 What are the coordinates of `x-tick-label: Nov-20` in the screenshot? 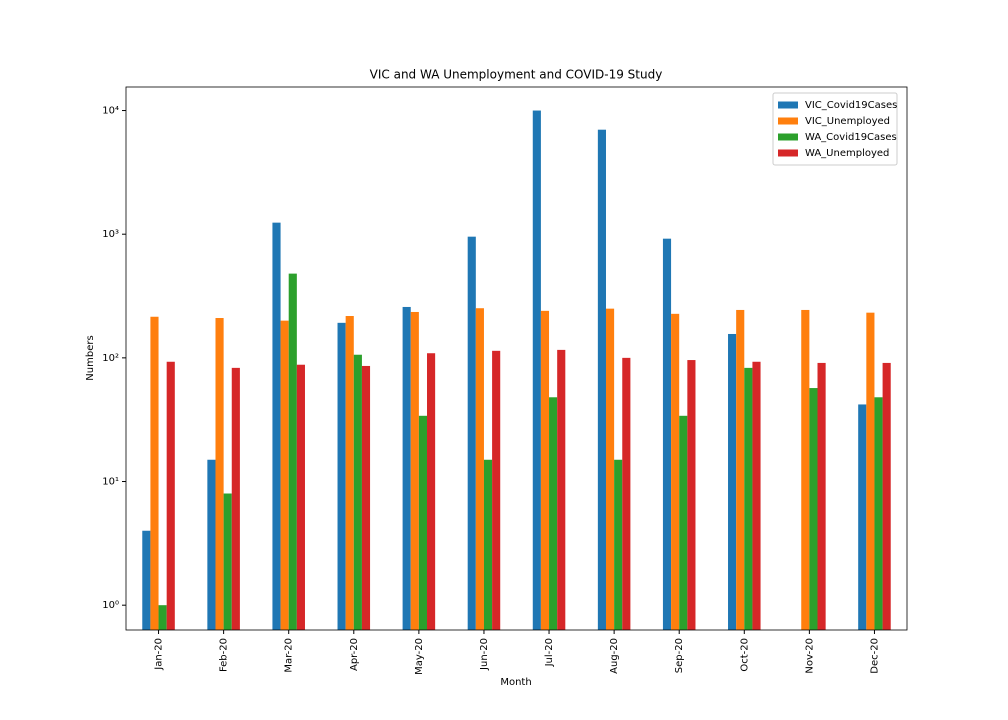 It's located at (809, 656).